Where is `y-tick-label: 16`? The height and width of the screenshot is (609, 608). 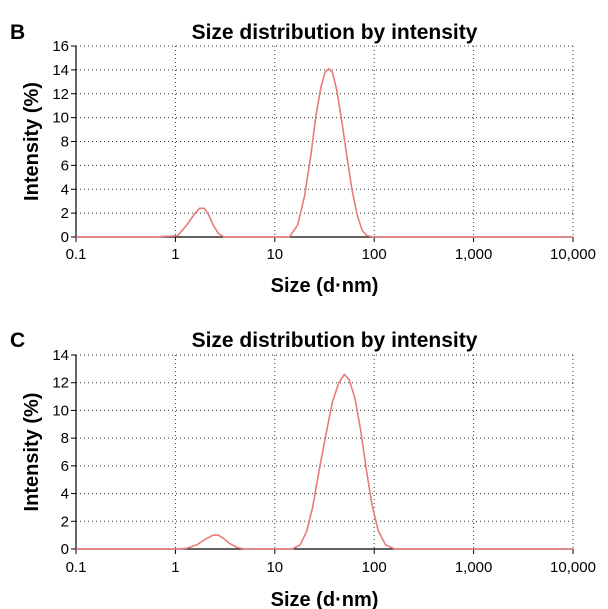 y-tick-label: 16 is located at coordinates (60, 46).